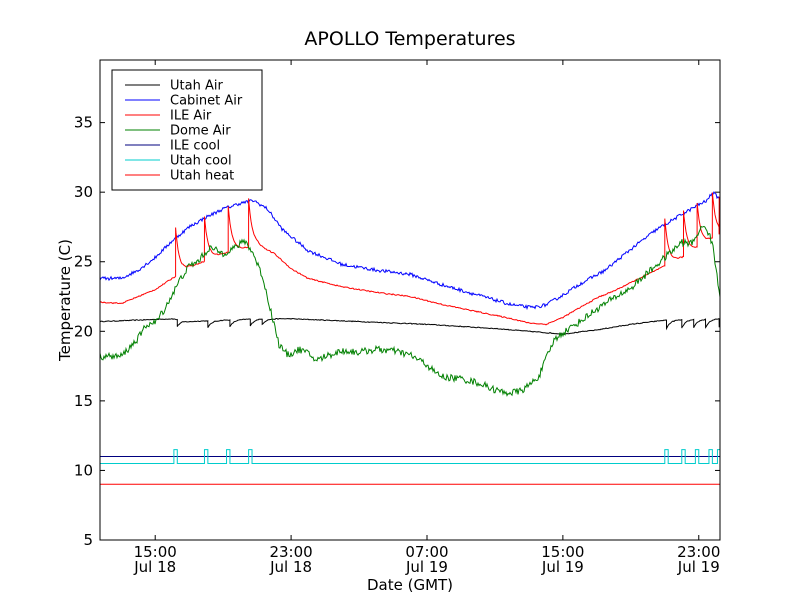 This screenshot has width=800, height=600. What do you see at coordinates (201, 161) in the screenshot?
I see `legend-label-utah-cool: Utah cool` at bounding box center [201, 161].